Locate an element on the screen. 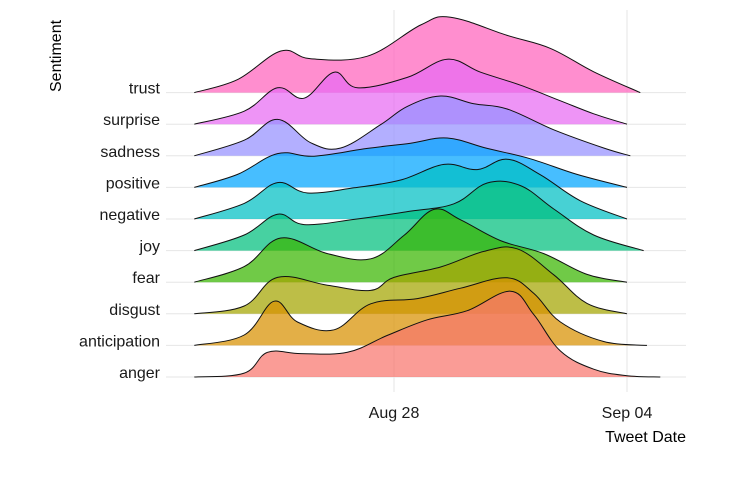  ridge-outline-surprise is located at coordinates (411, 91).